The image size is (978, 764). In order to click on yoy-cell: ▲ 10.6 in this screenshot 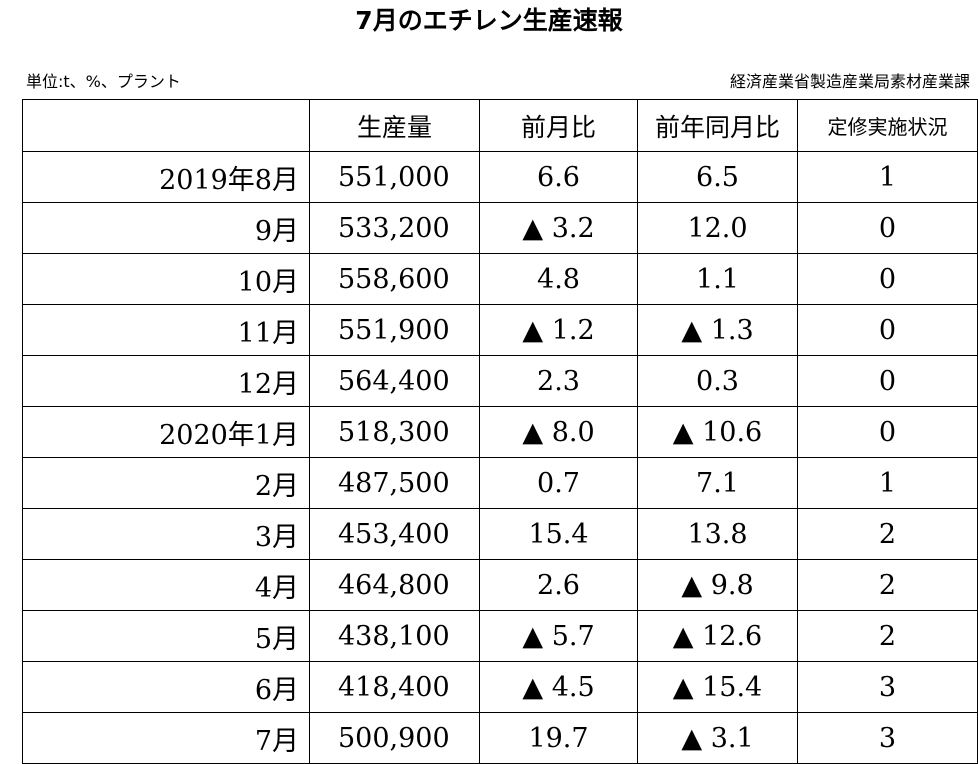, I will do `click(717, 432)`.